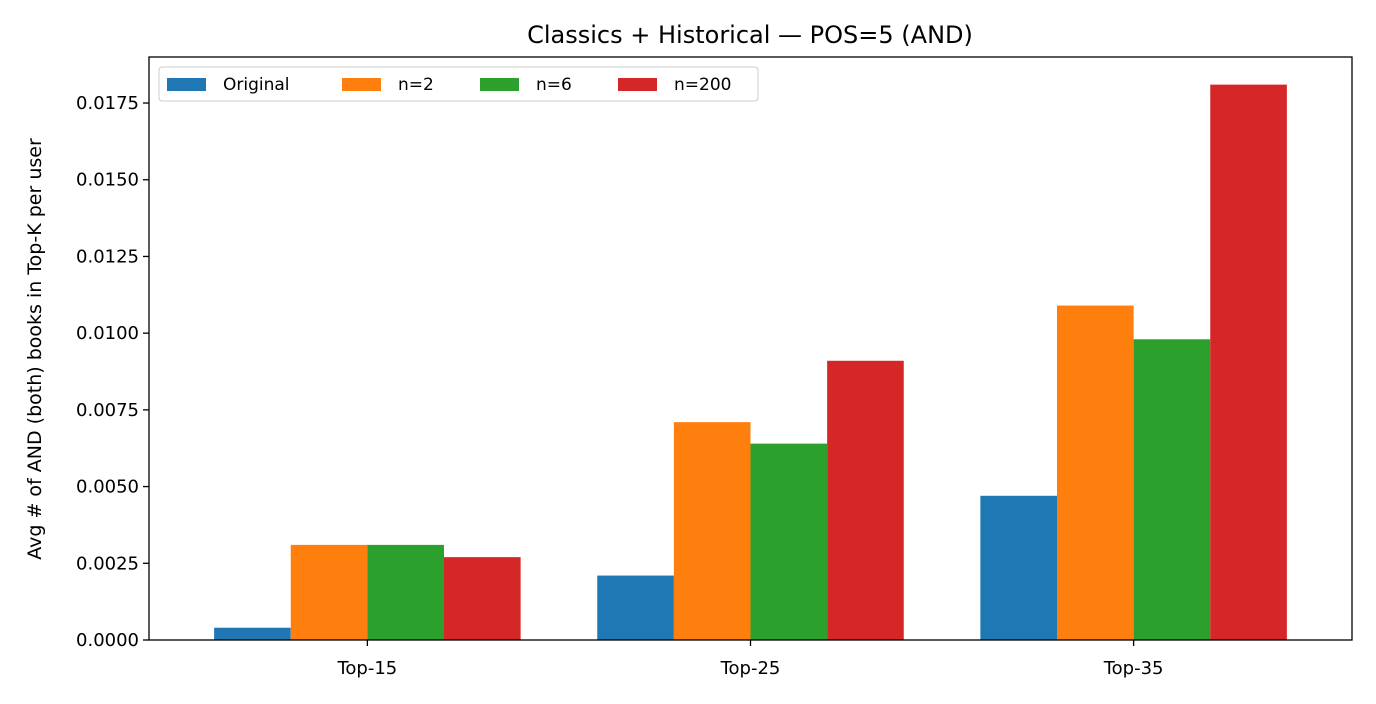 This screenshot has width=1376, height=704. What do you see at coordinates (107, 640) in the screenshot?
I see `y-tick-label: 0.0000` at bounding box center [107, 640].